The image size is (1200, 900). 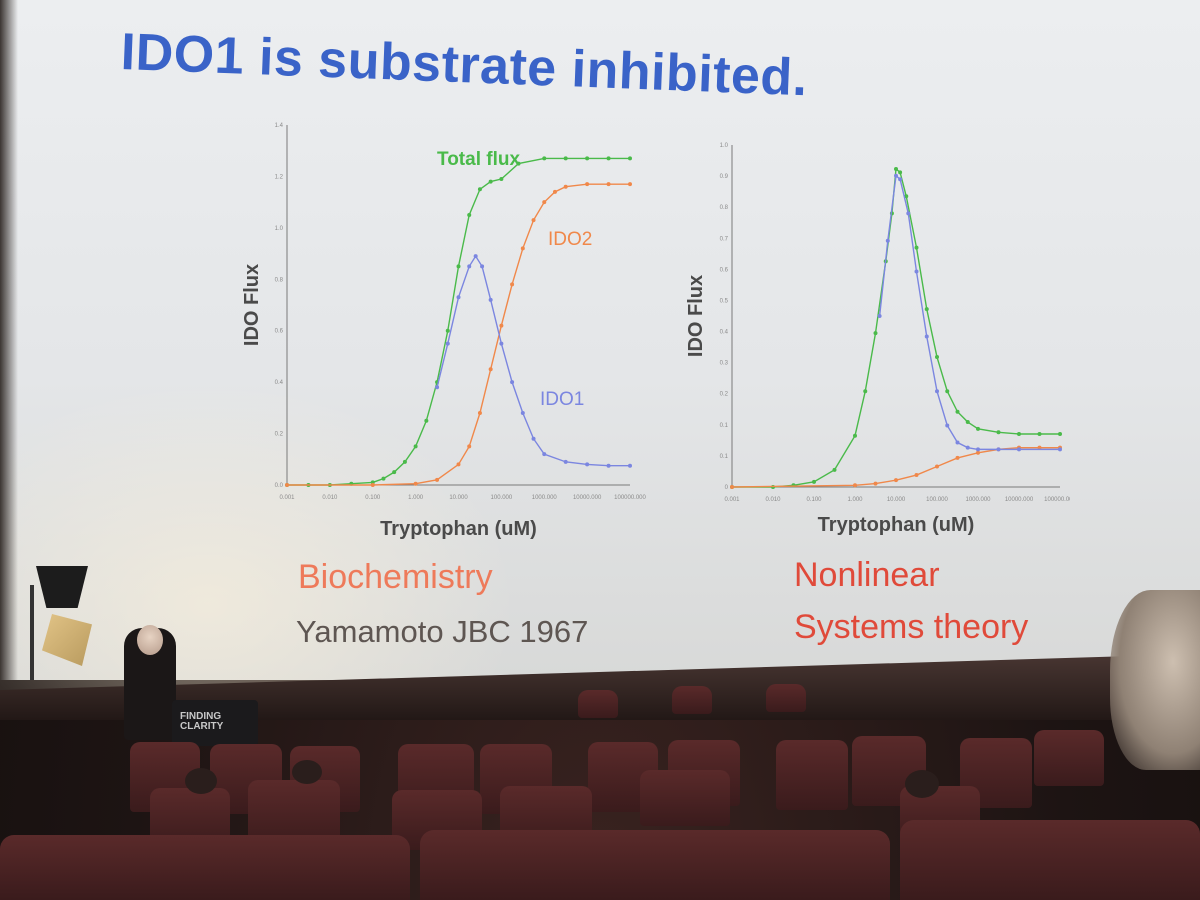 What do you see at coordinates (724, 364) in the screenshot?
I see `y-tick-label: 0.3` at bounding box center [724, 364].